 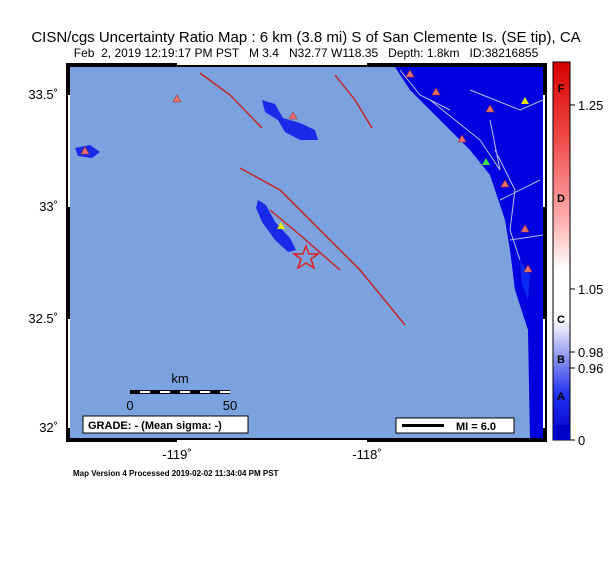 I want to click on grade-box, so click(x=165, y=424).